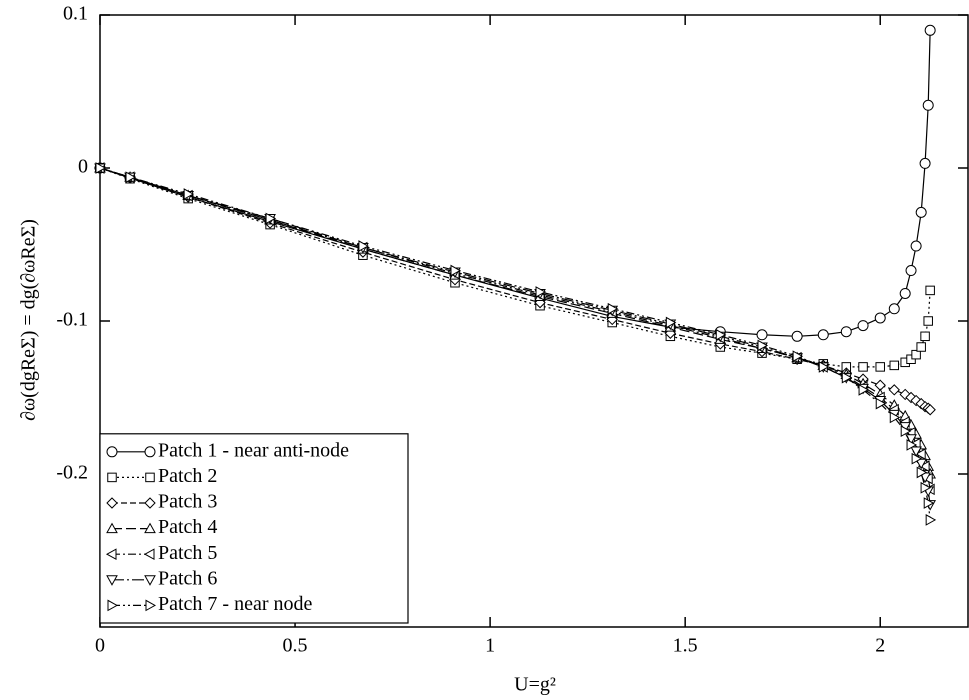 The image size is (969, 700). I want to click on x-axis-label: U=g², so click(535, 685).